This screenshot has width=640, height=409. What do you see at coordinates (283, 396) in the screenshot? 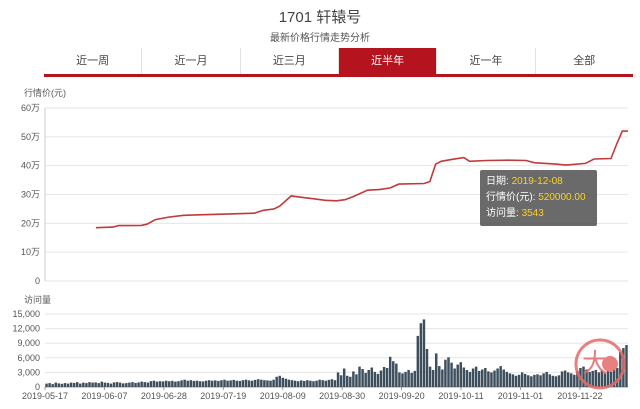
I see `date-tick-label: 2019-08-09` at bounding box center [283, 396].